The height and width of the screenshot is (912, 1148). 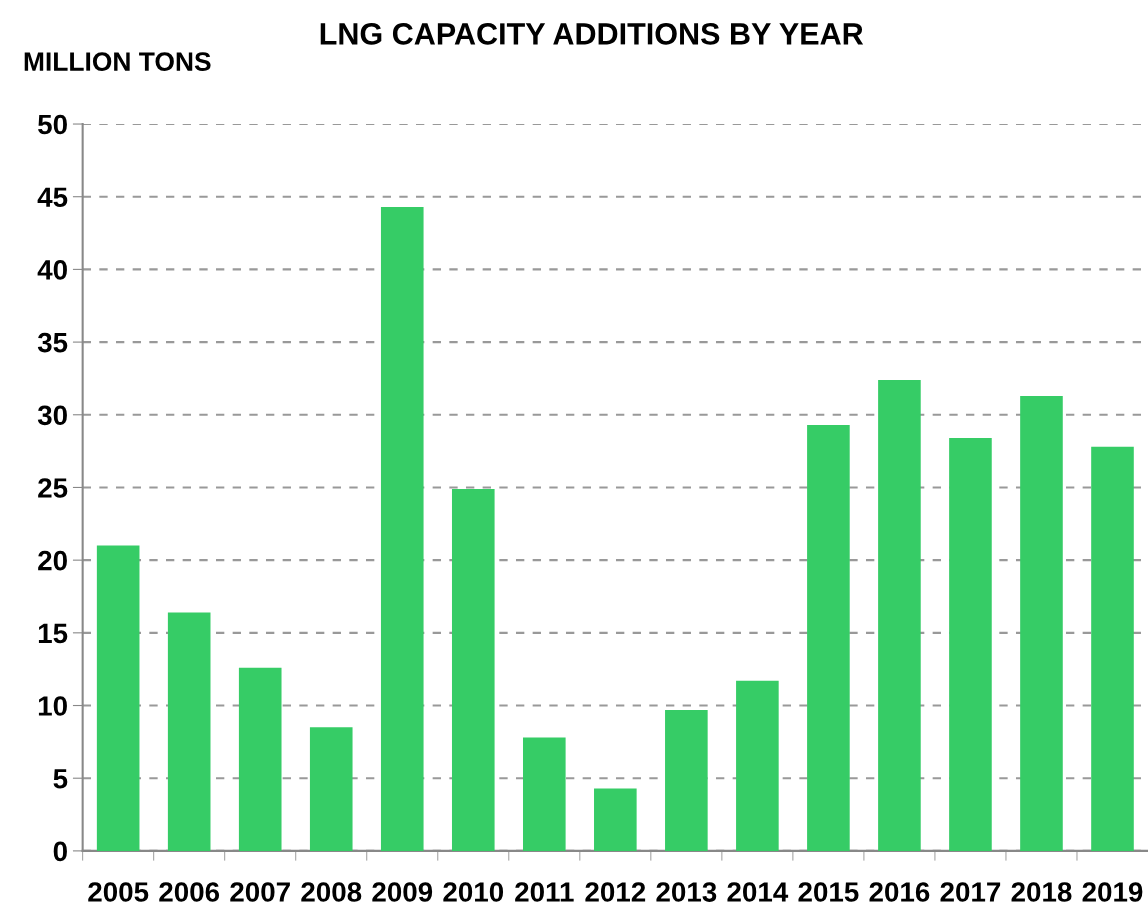 I want to click on y-axis-title: MILLION TONS, so click(x=117, y=61).